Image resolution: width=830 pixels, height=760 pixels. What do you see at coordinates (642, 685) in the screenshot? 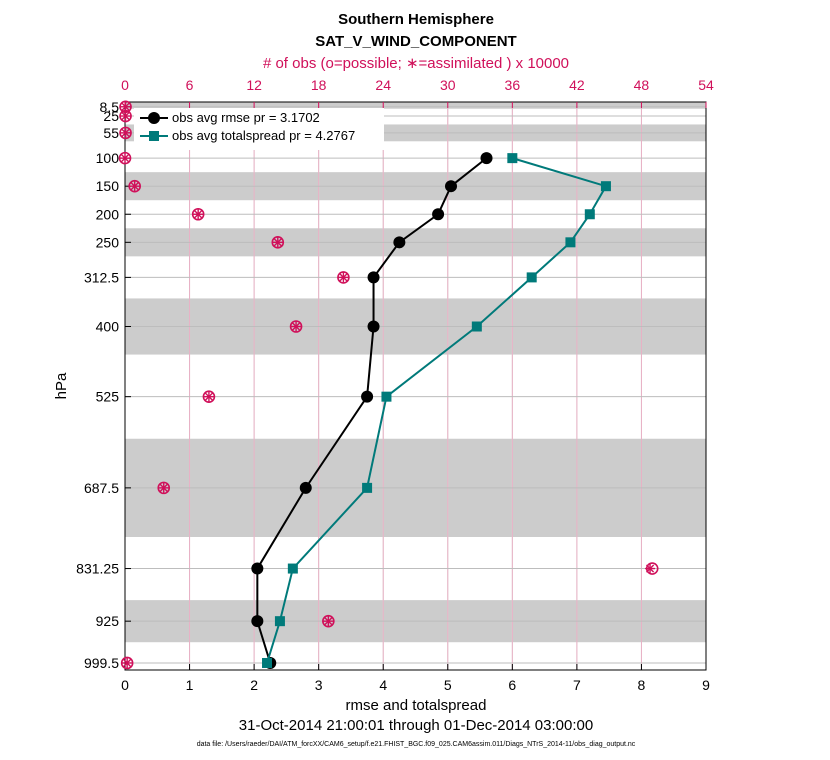
I see `x-tick-label: 8` at bounding box center [642, 685].